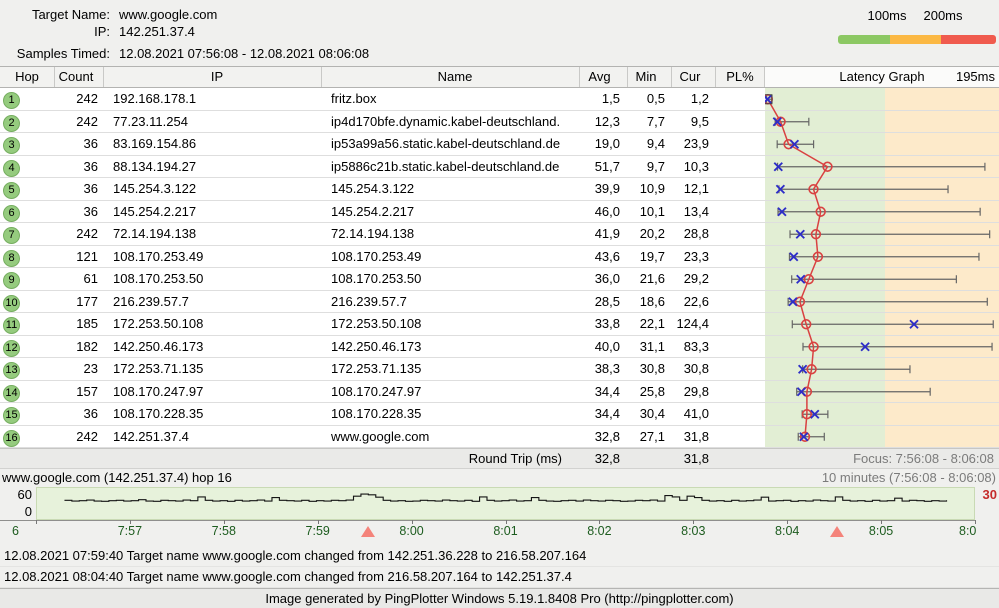 The height and width of the screenshot is (608, 999). What do you see at coordinates (11, 145) in the screenshot?
I see `hop-number-badge: 3` at bounding box center [11, 145].